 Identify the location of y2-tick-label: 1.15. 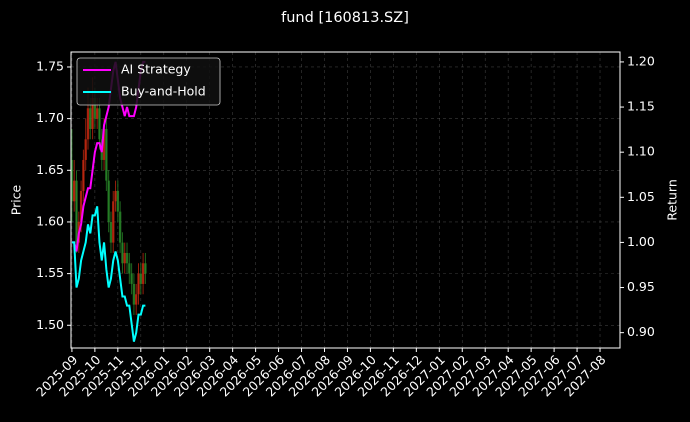
(641, 106).